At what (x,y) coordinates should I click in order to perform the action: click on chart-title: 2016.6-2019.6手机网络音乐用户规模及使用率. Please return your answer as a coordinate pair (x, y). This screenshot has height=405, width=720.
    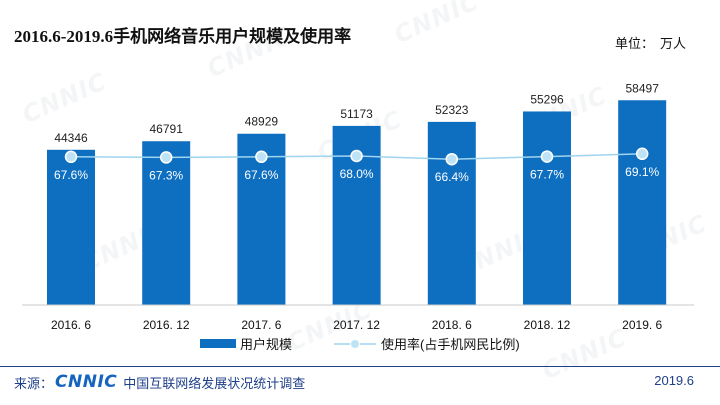
    Looking at the image, I should click on (183, 36).